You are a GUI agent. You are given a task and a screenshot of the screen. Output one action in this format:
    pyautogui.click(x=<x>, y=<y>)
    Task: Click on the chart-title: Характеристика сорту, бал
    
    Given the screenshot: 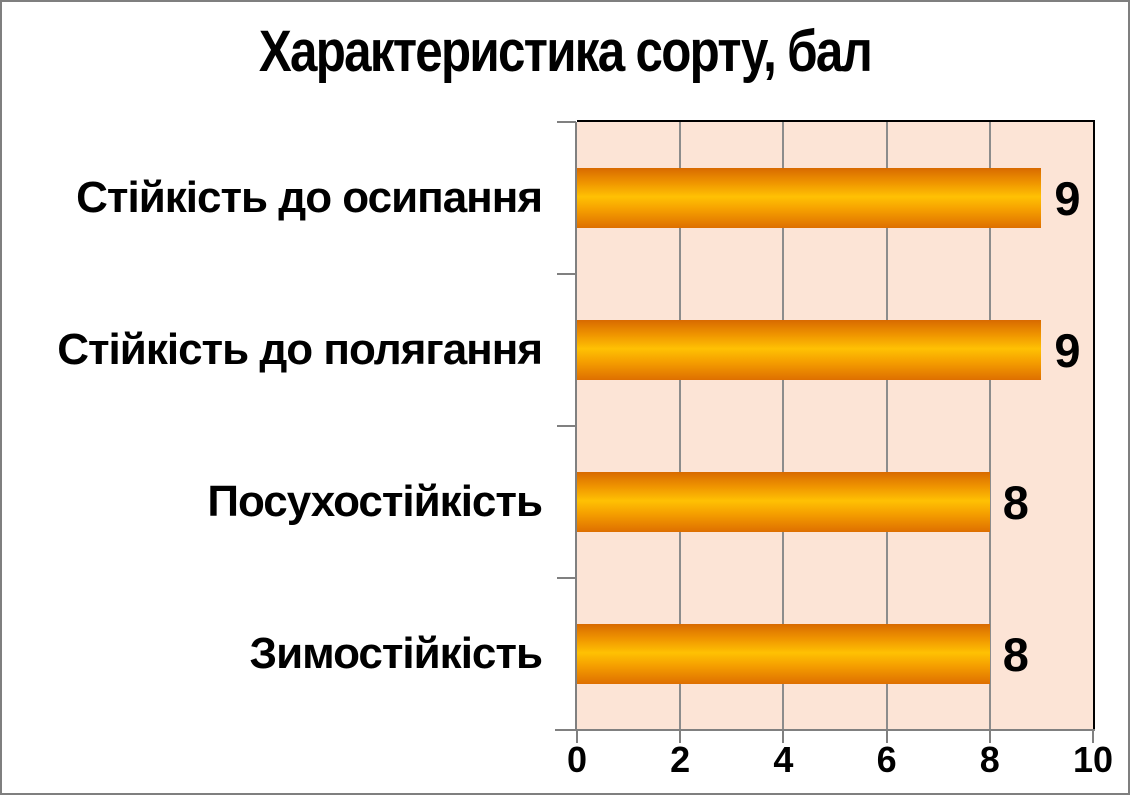 What is the action you would take?
    pyautogui.click(x=565, y=51)
    